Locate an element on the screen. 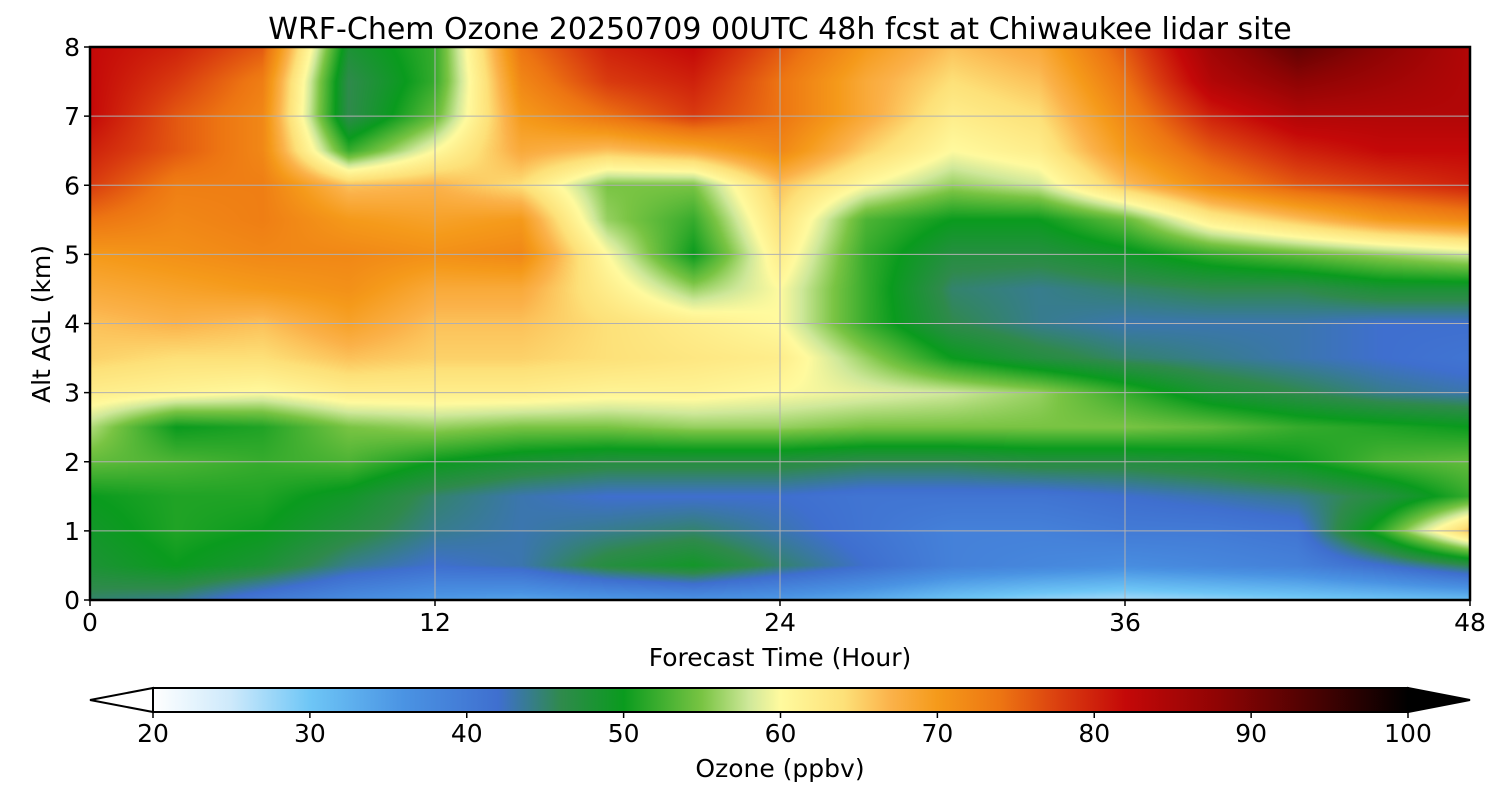 This screenshot has height=800, width=1500. y-axis-label: Alt AGL (km) is located at coordinates (41, 324).